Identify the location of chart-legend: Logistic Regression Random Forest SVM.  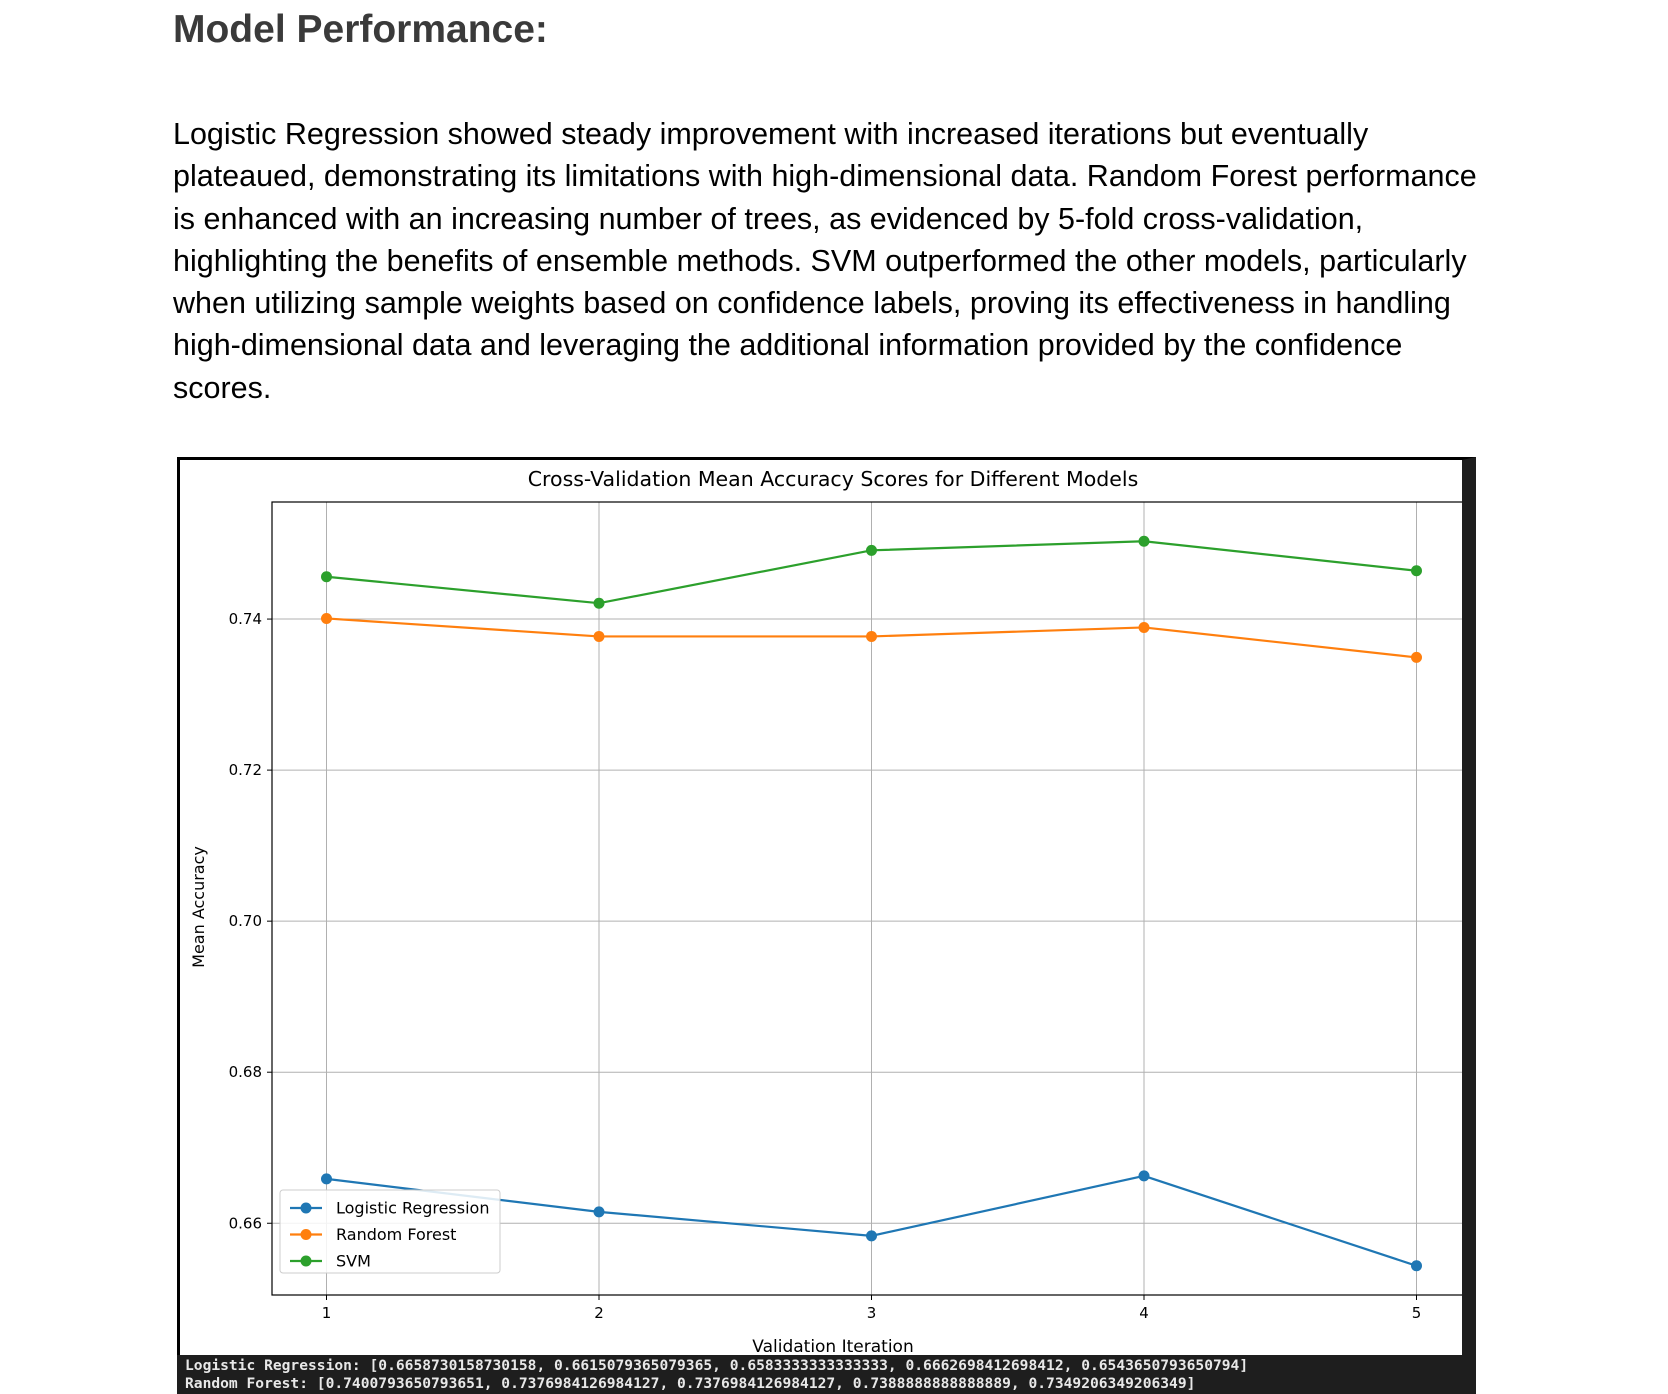
(390, 1231).